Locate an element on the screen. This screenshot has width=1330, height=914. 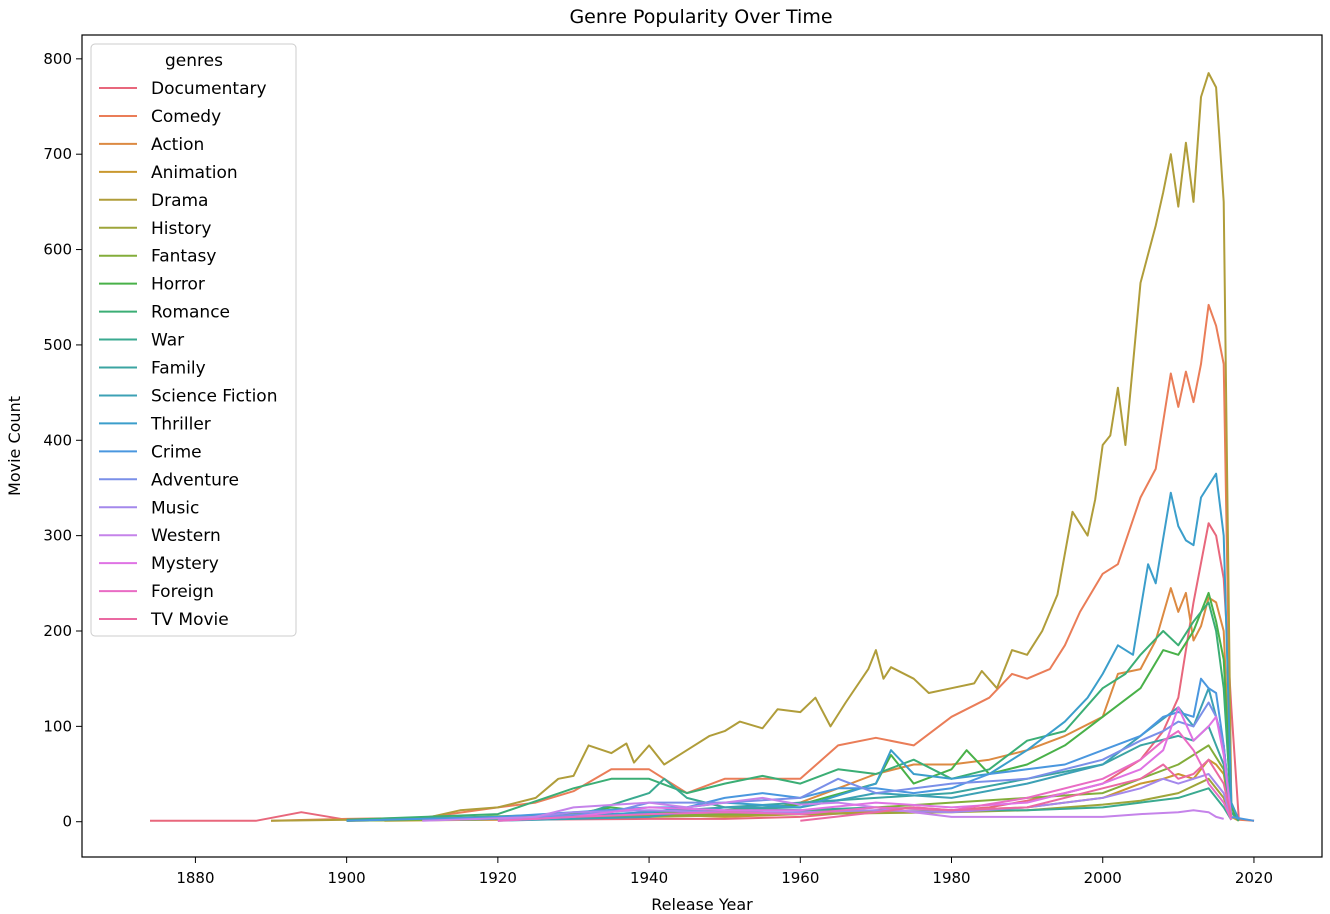
legend-item-horror: Horror is located at coordinates (152, 285).